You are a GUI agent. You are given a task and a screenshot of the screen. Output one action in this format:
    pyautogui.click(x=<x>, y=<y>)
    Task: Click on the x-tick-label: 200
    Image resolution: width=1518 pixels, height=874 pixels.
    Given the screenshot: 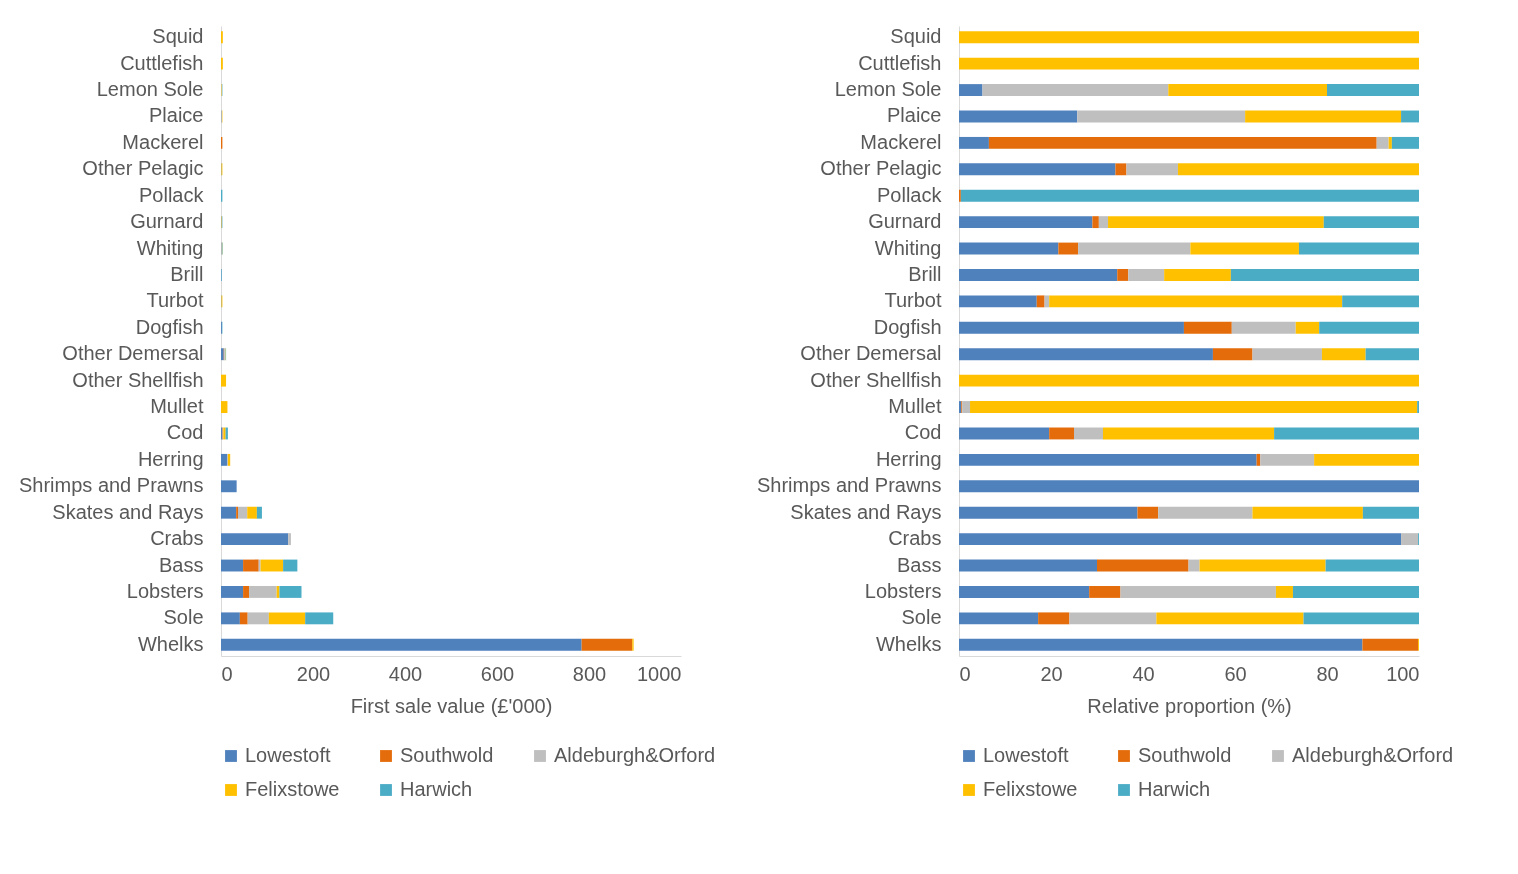 What is the action you would take?
    pyautogui.click(x=313, y=673)
    